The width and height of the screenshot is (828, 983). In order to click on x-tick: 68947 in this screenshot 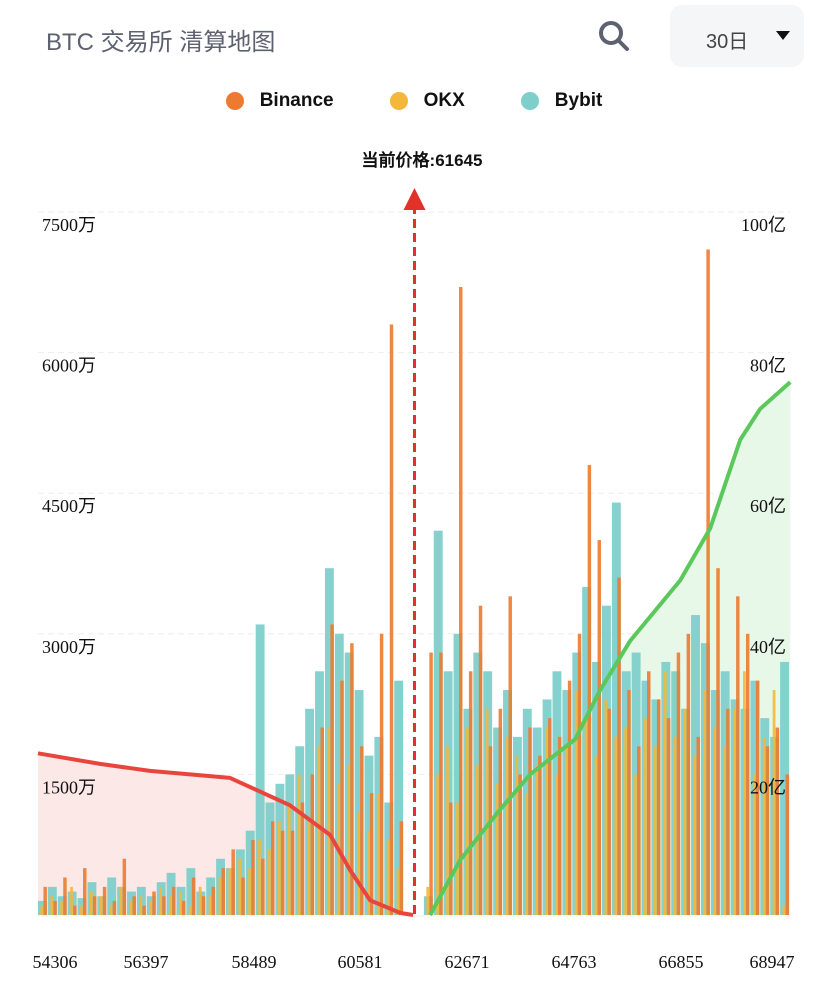, I will do `click(772, 962)`.